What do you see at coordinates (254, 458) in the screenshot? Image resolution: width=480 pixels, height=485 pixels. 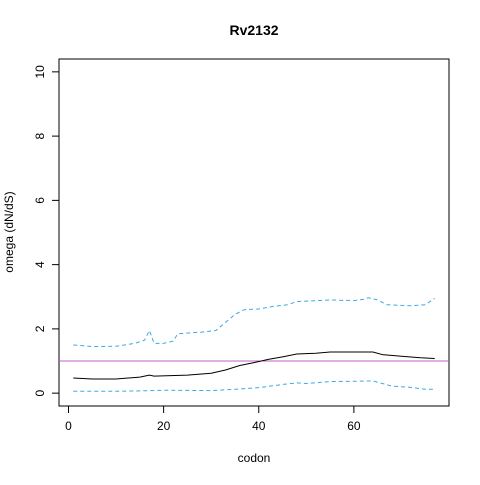 I see `x-axis-label: codon` at bounding box center [254, 458].